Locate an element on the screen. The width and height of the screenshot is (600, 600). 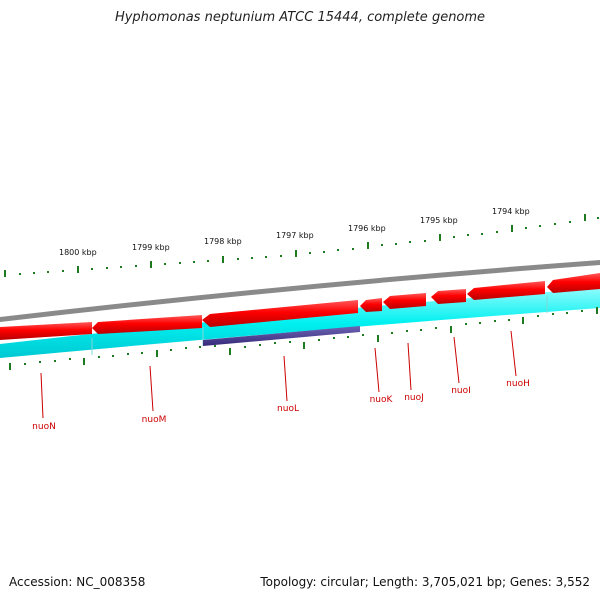
cds-arrow-nuoI is located at coordinates (448, 296).